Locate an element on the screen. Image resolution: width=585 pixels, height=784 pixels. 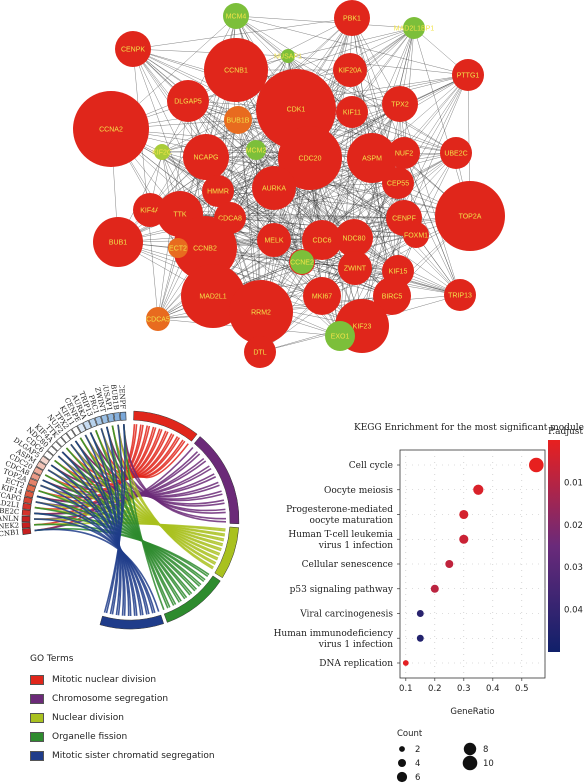
y-tick-label: DNA replication is located at coordinates (356, 664).